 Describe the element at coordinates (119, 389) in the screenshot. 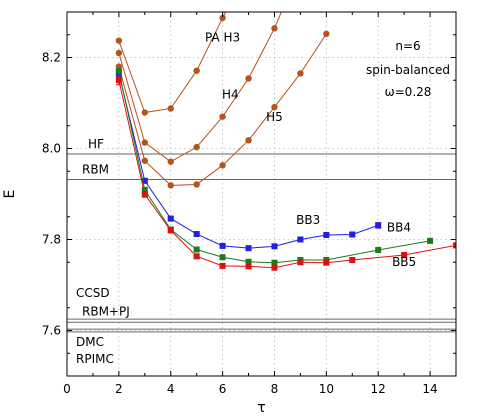

I see `x-tick-label: 2` at that location.